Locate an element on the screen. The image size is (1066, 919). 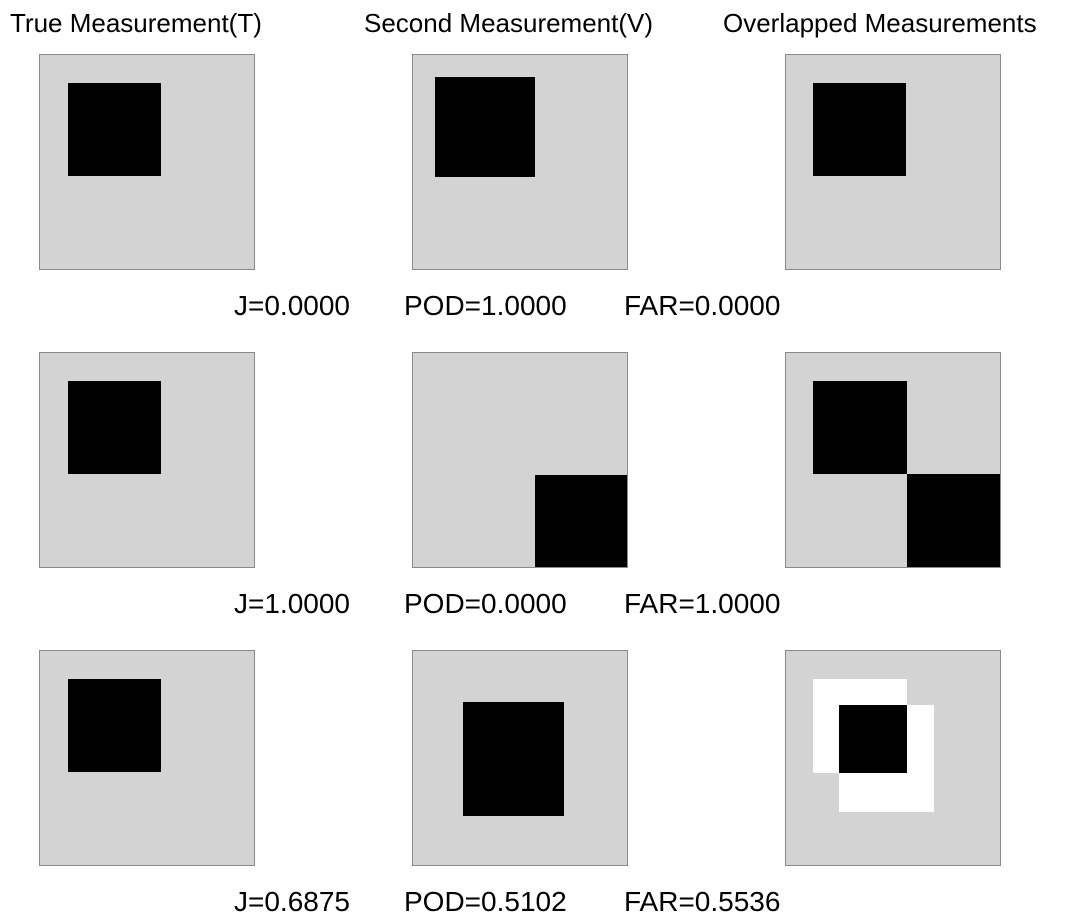
row3-overlap-panel is located at coordinates (893, 758).